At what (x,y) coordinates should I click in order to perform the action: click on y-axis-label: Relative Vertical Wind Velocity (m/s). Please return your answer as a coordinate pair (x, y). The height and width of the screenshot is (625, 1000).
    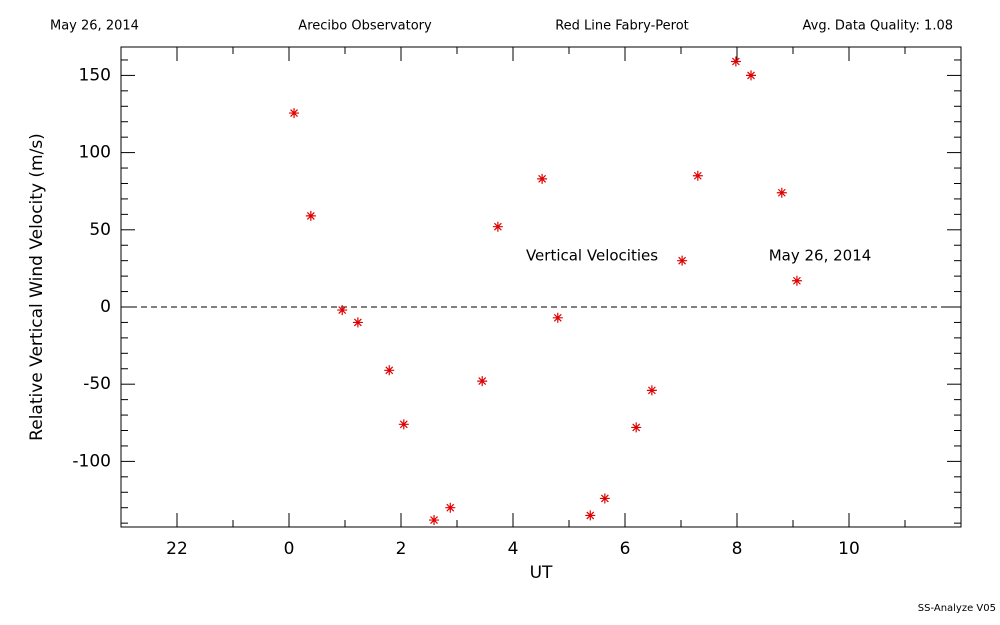
    Looking at the image, I should click on (37, 287).